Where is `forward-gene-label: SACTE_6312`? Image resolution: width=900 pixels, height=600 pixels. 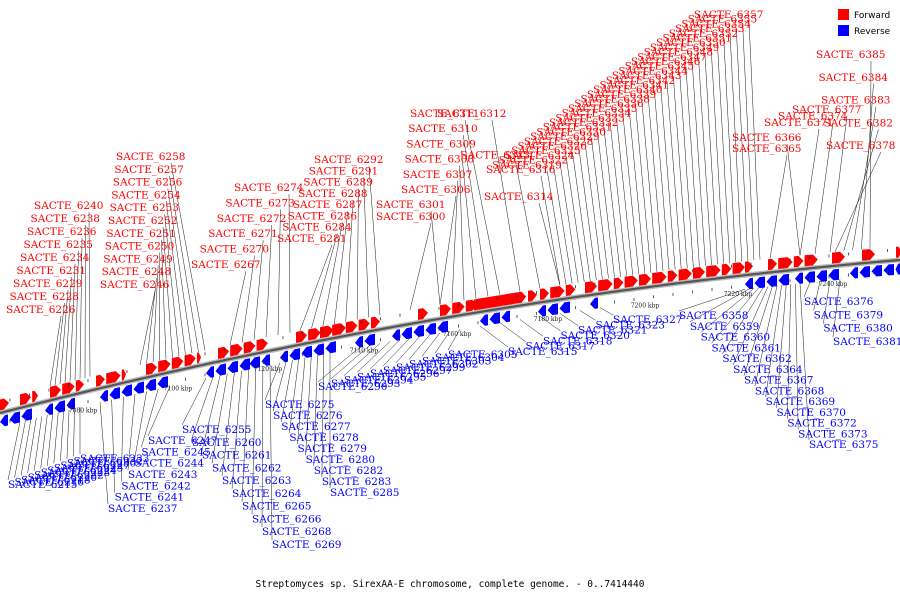 forward-gene-label: SACTE_6312 is located at coordinates (471, 114).